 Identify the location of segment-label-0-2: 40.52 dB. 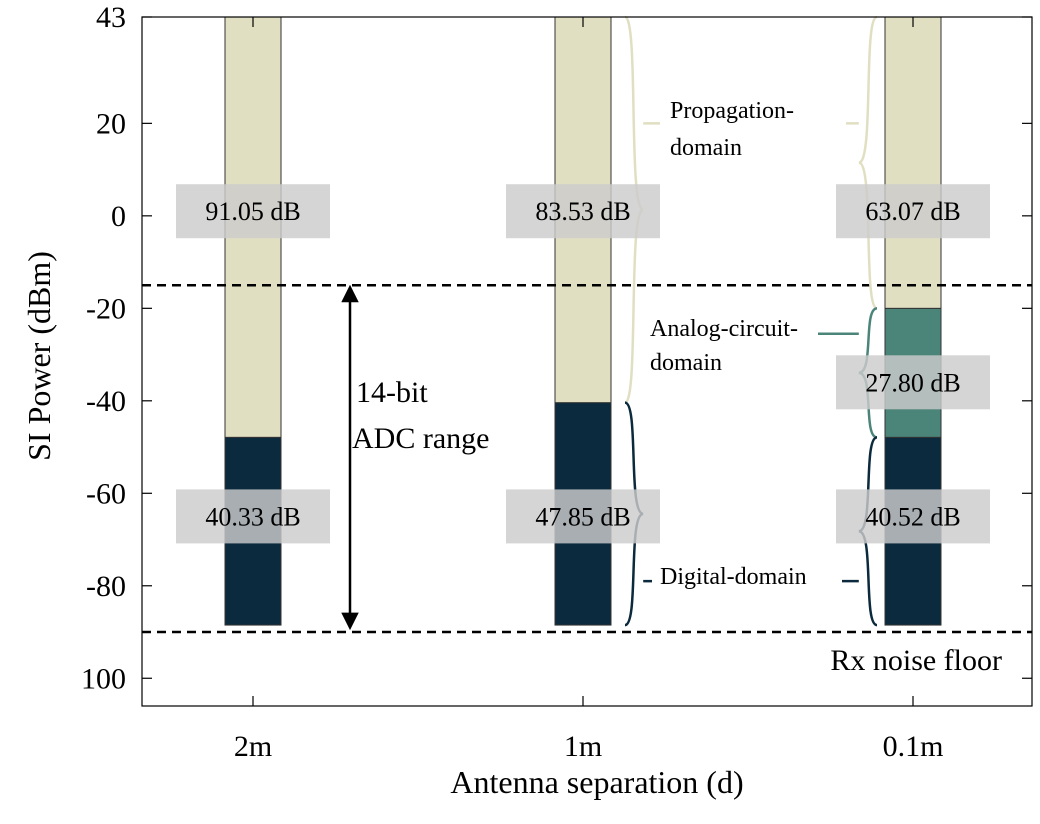
(912, 516).